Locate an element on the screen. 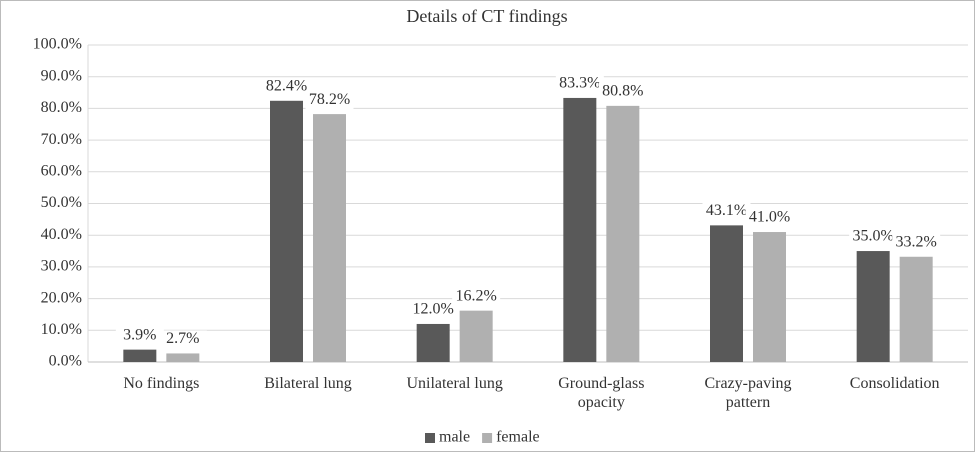 Image resolution: width=975 pixels, height=452 pixels. y-tick-label: 30.0% is located at coordinates (61, 266).